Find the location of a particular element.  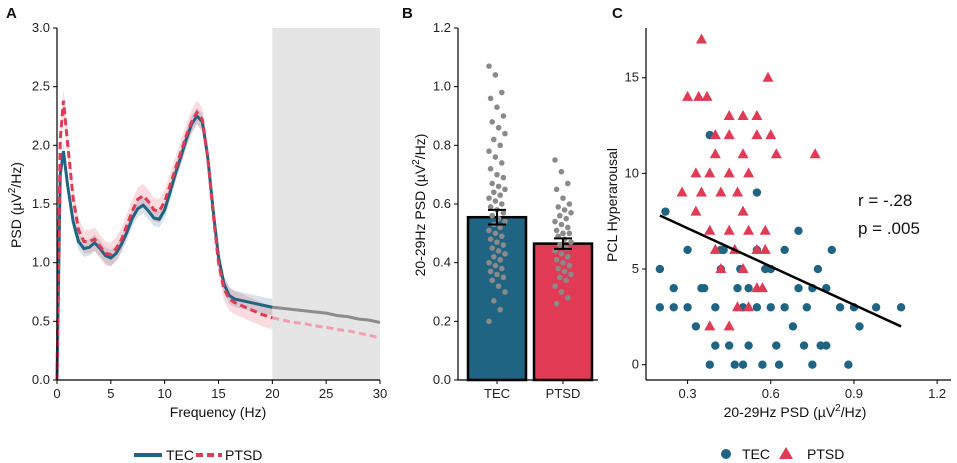

x-tick-label: 20 is located at coordinates (272, 393).